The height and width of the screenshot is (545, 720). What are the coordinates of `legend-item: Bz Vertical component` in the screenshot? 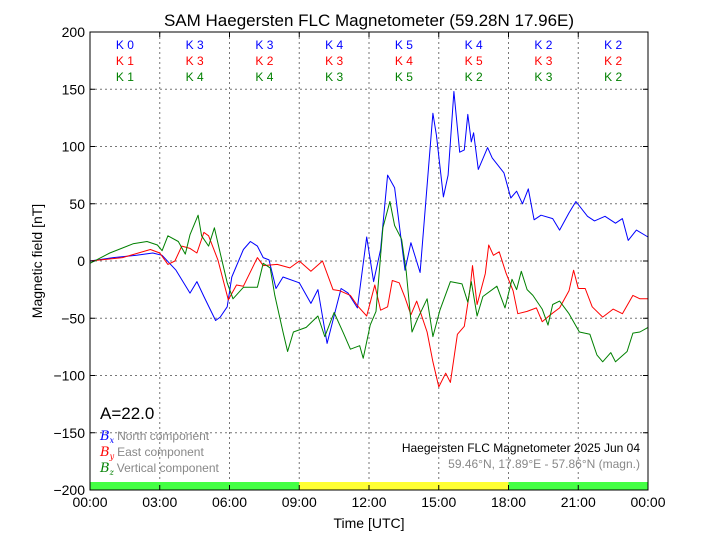 It's located at (159, 469).